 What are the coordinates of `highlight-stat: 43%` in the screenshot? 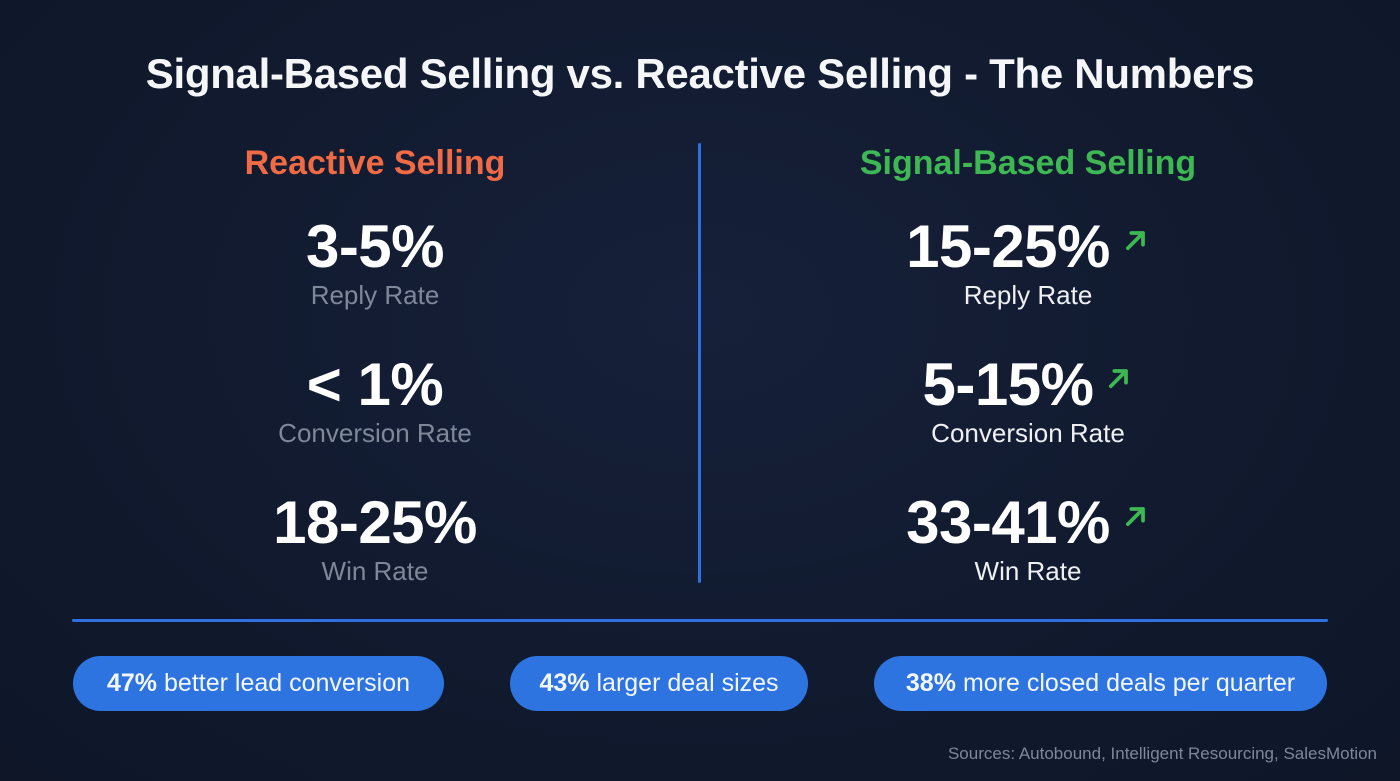 It's located at (564, 683).